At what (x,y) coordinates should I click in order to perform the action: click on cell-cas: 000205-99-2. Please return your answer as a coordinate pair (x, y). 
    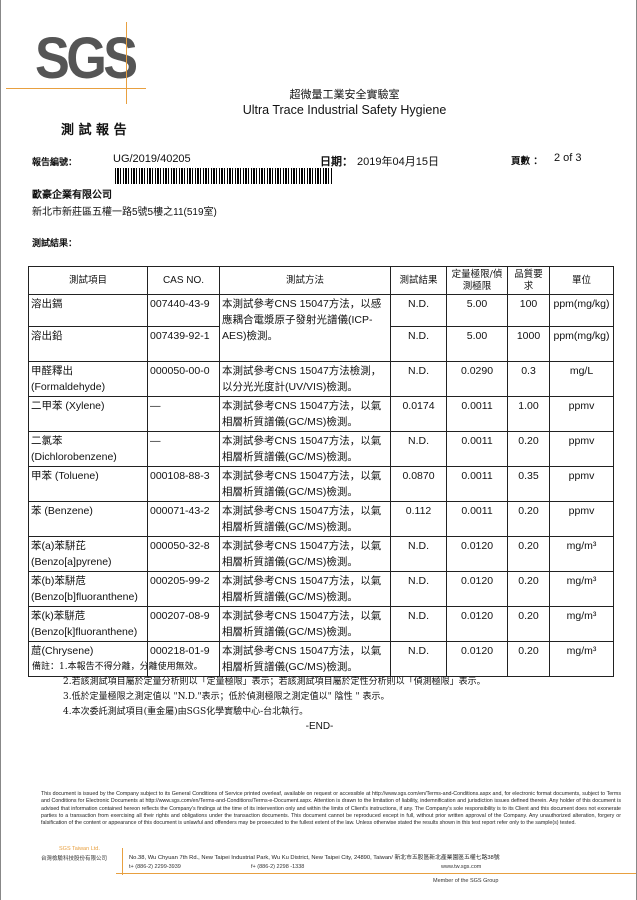
    Looking at the image, I should click on (183, 589).